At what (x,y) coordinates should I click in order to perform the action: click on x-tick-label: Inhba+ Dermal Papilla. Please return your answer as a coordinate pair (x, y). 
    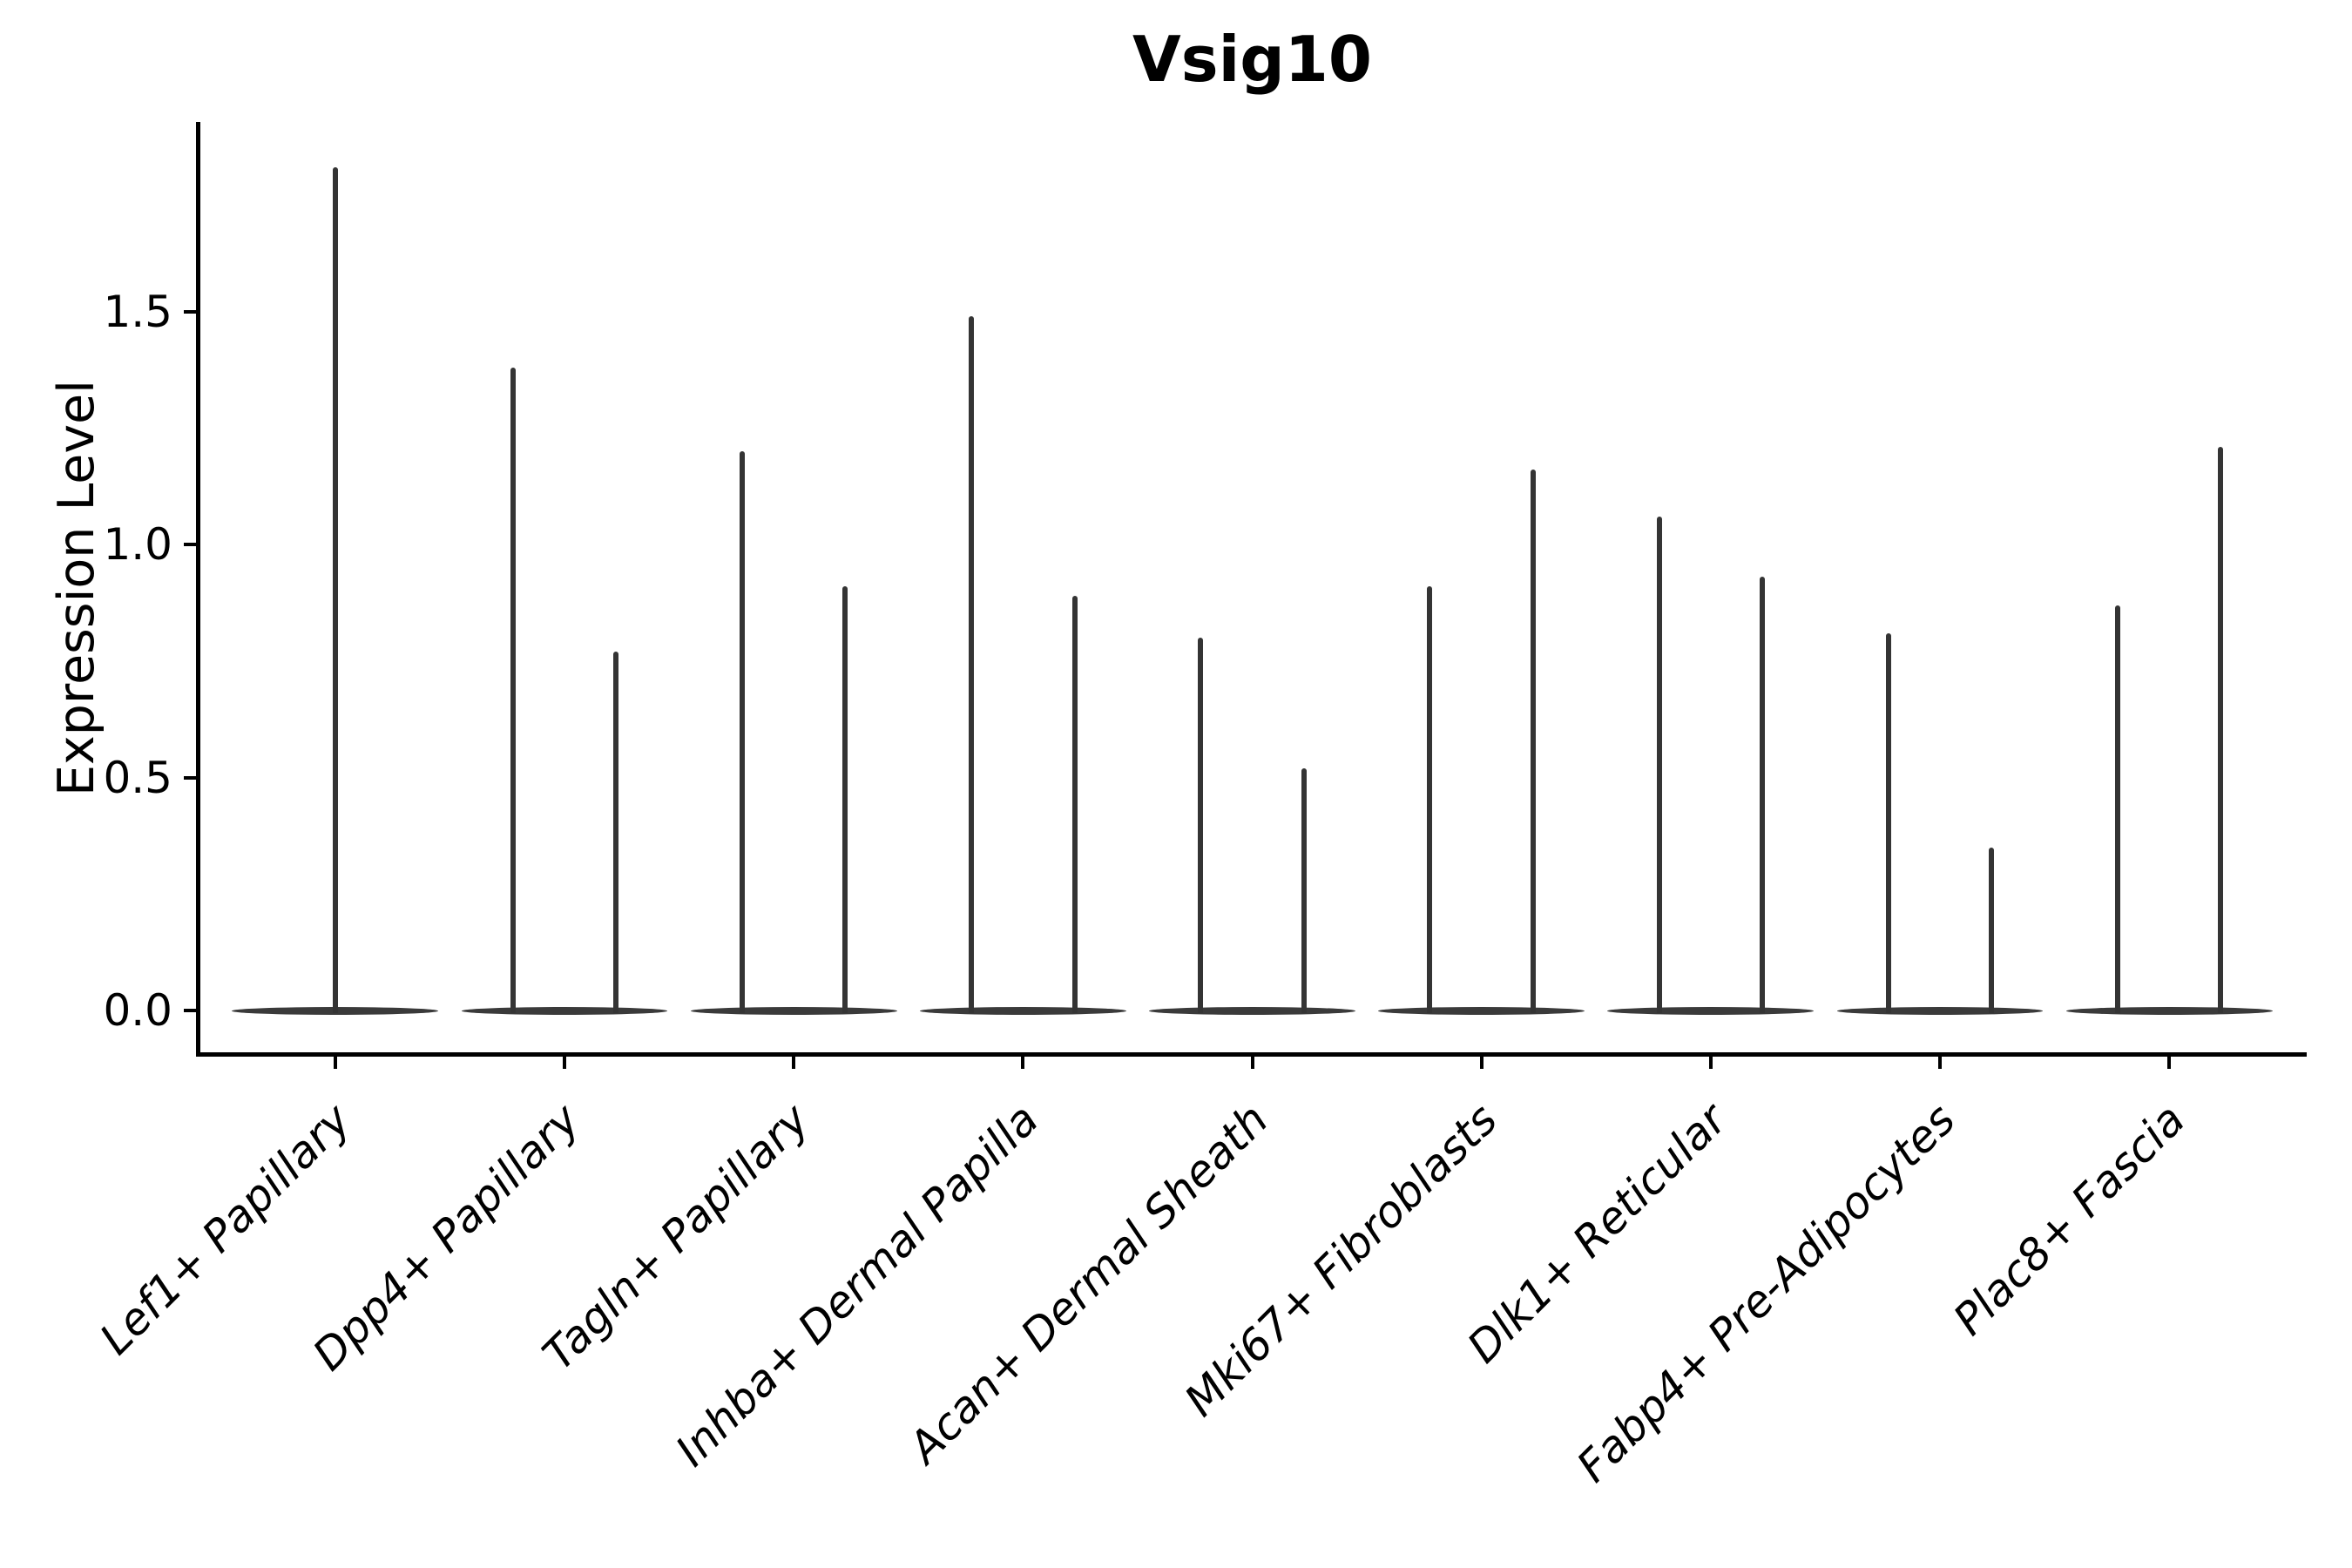
    Looking at the image, I should click on (857, 1285).